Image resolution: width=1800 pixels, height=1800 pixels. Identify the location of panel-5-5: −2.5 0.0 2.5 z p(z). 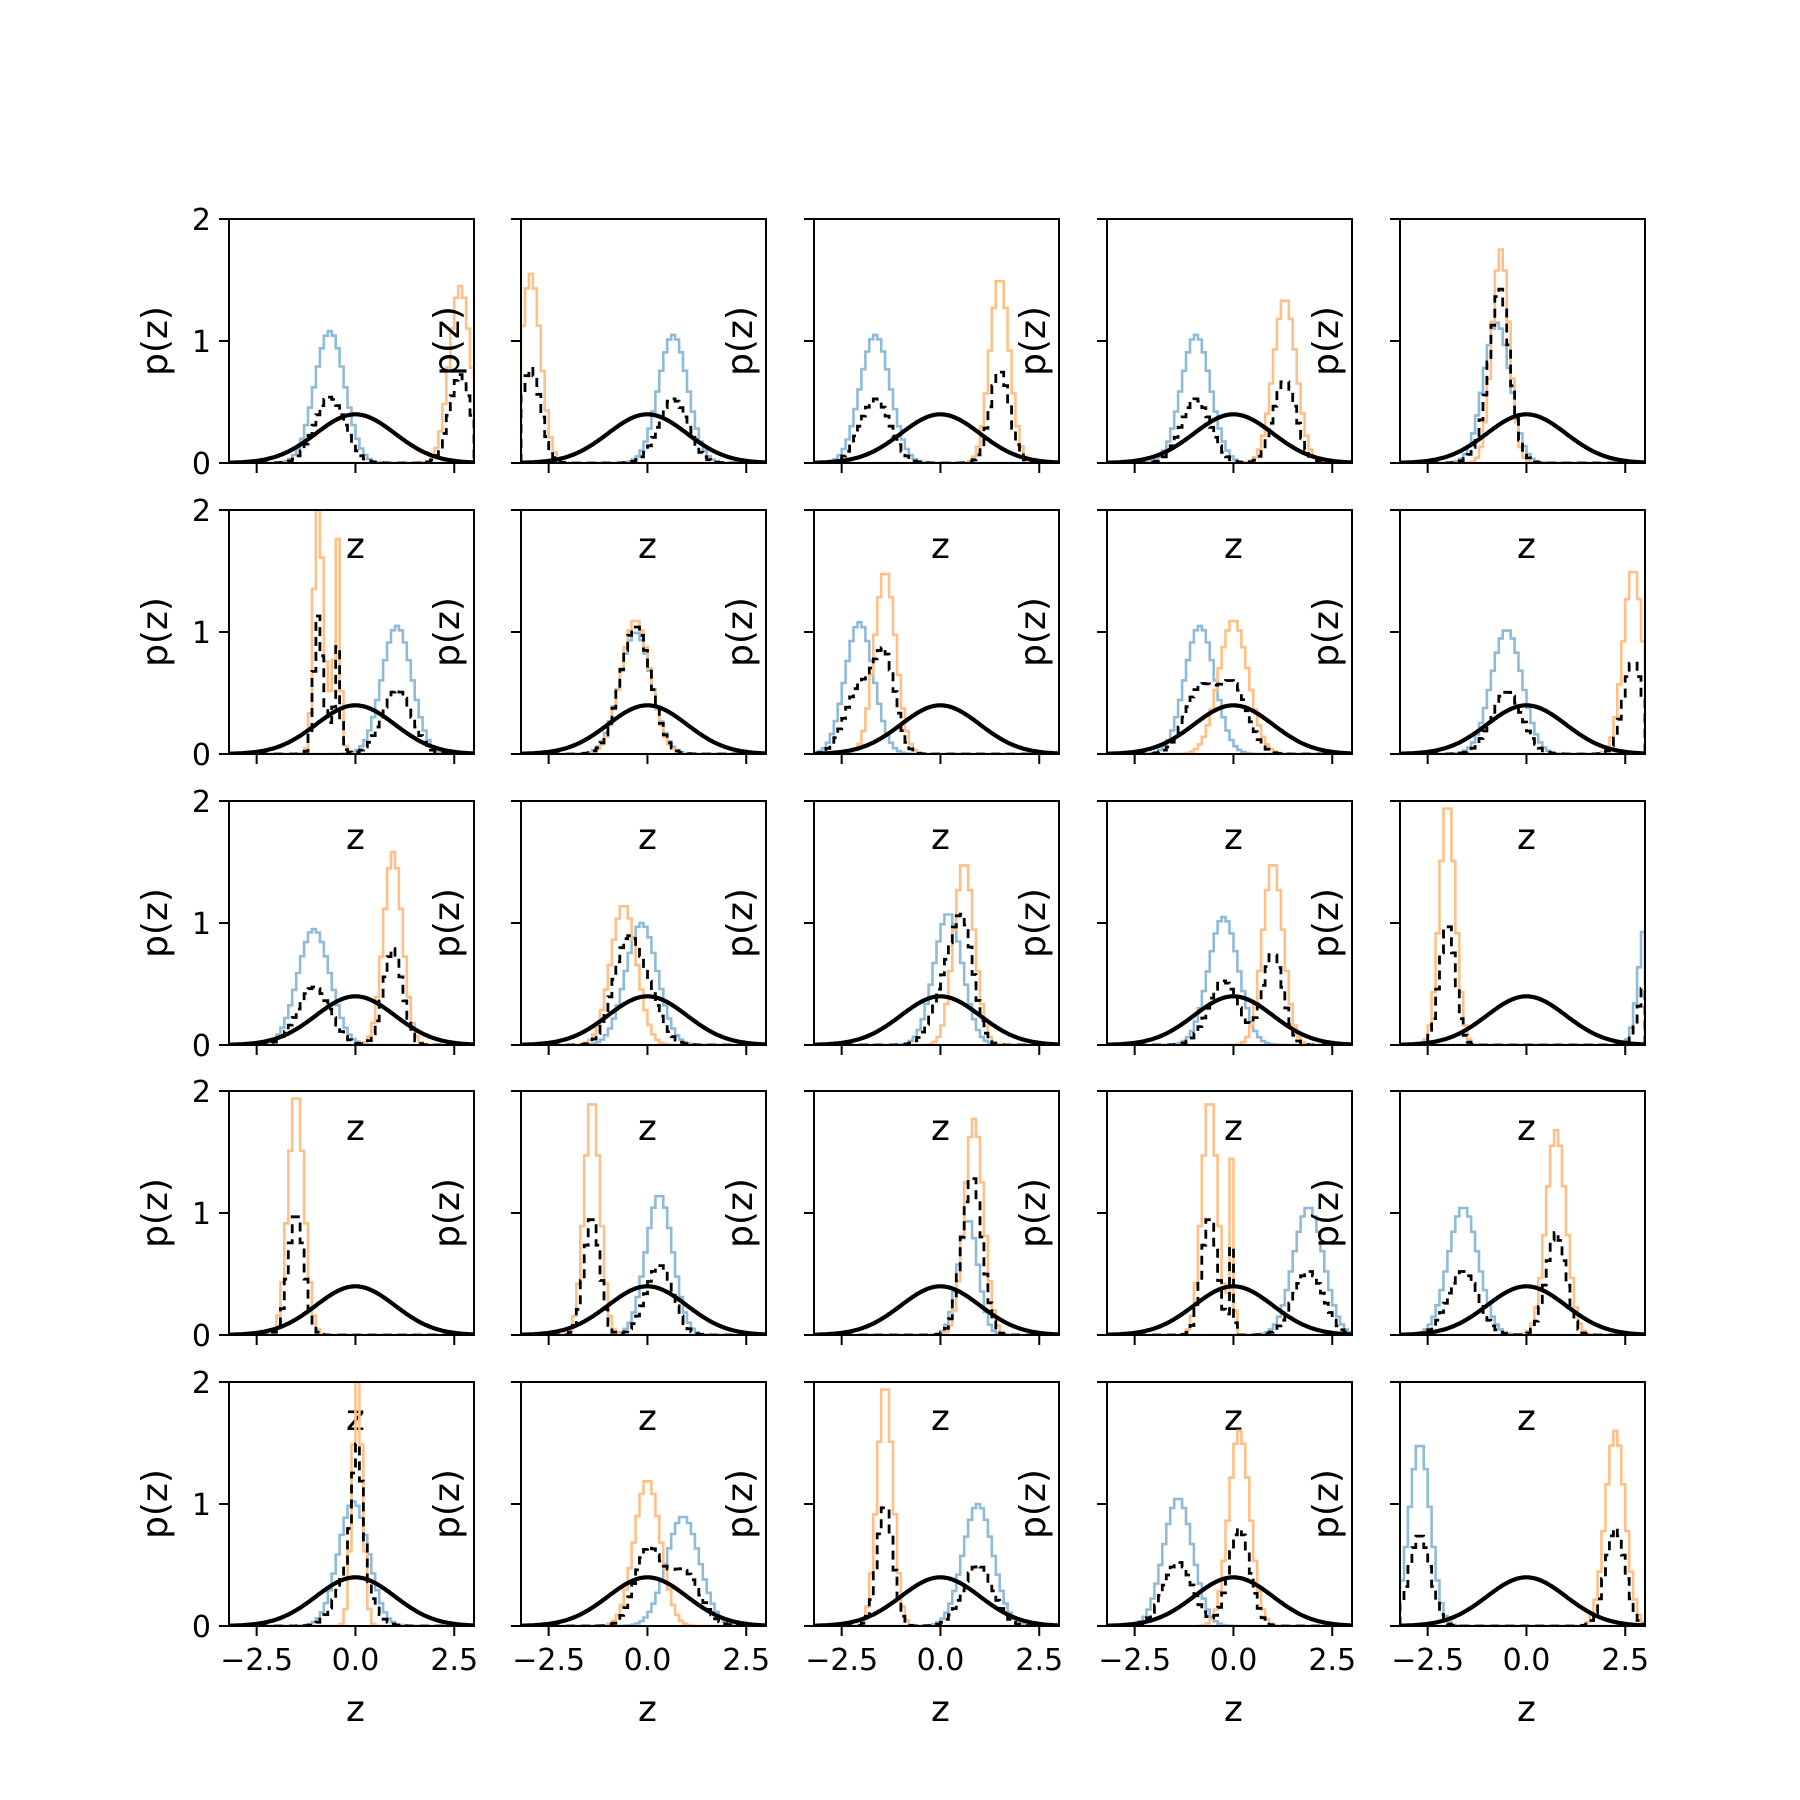
(1477, 1555).